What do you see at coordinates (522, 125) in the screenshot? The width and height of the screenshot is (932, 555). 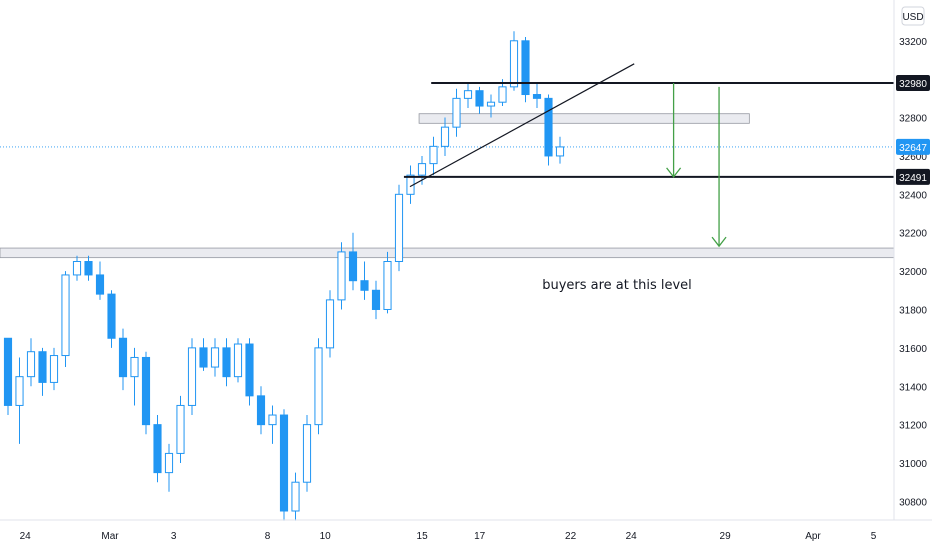 I see `trendline` at bounding box center [522, 125].